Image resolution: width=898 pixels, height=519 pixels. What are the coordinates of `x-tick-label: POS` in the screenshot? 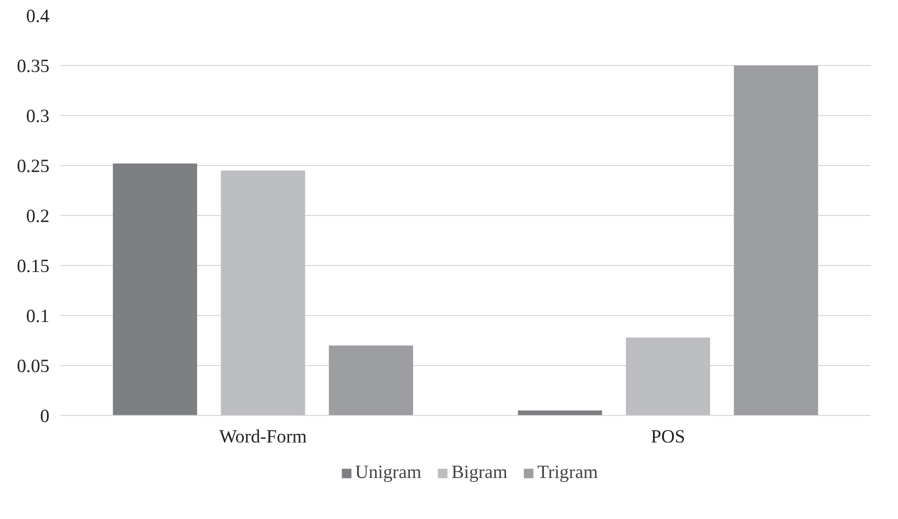 It's located at (668, 437).